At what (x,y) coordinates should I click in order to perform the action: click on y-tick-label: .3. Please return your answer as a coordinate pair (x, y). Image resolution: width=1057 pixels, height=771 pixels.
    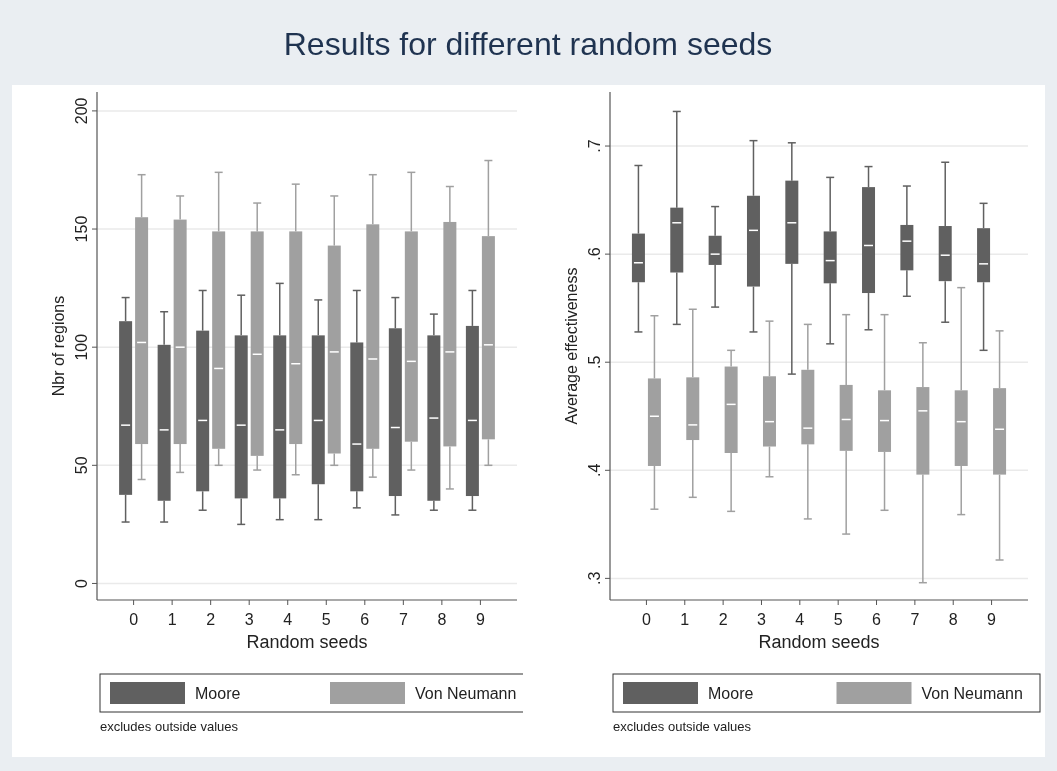
    Looking at the image, I should click on (594, 578).